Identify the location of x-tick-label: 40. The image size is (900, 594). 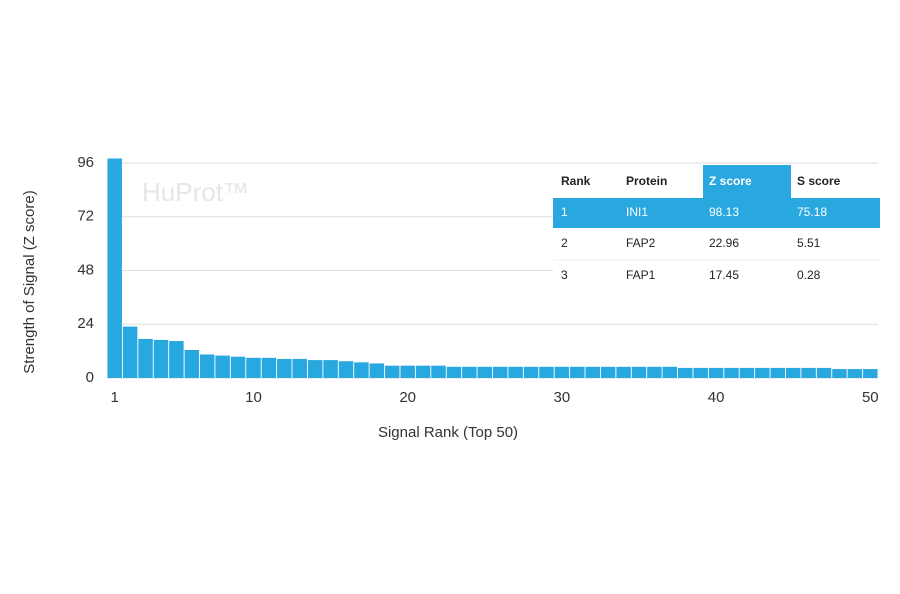
(716, 397).